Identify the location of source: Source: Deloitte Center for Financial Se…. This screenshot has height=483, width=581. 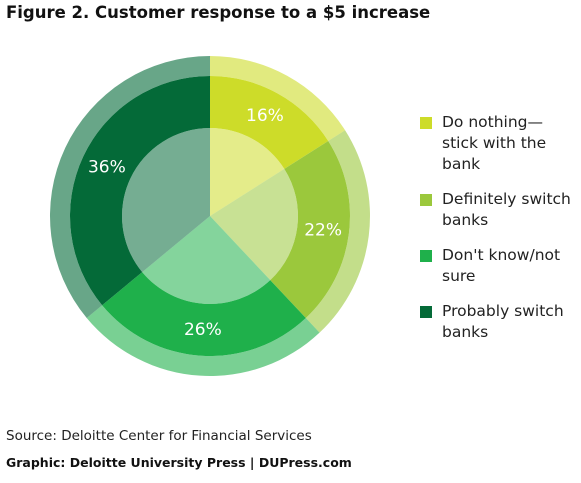
(159, 436).